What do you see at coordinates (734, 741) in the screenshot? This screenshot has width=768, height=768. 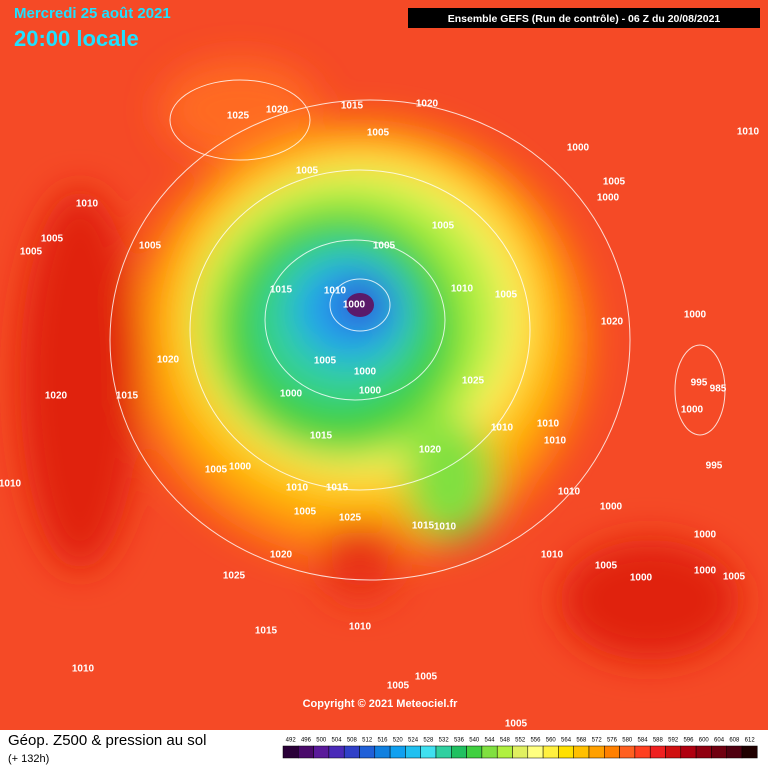 I see `legend-label: 608` at bounding box center [734, 741].